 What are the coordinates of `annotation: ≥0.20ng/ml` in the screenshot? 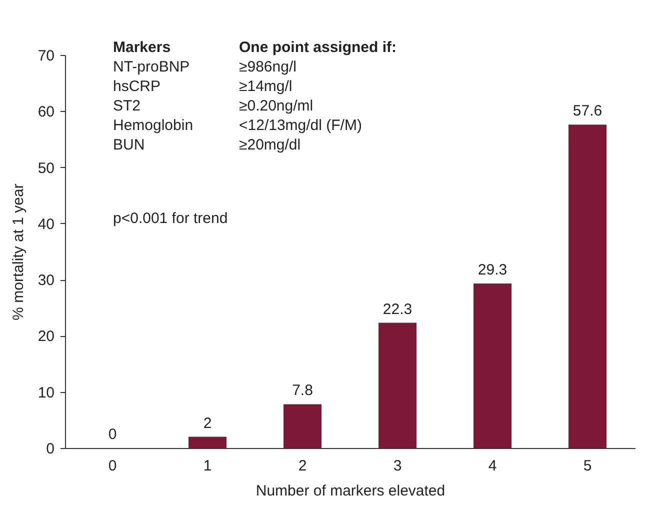 It's located at (276, 106).